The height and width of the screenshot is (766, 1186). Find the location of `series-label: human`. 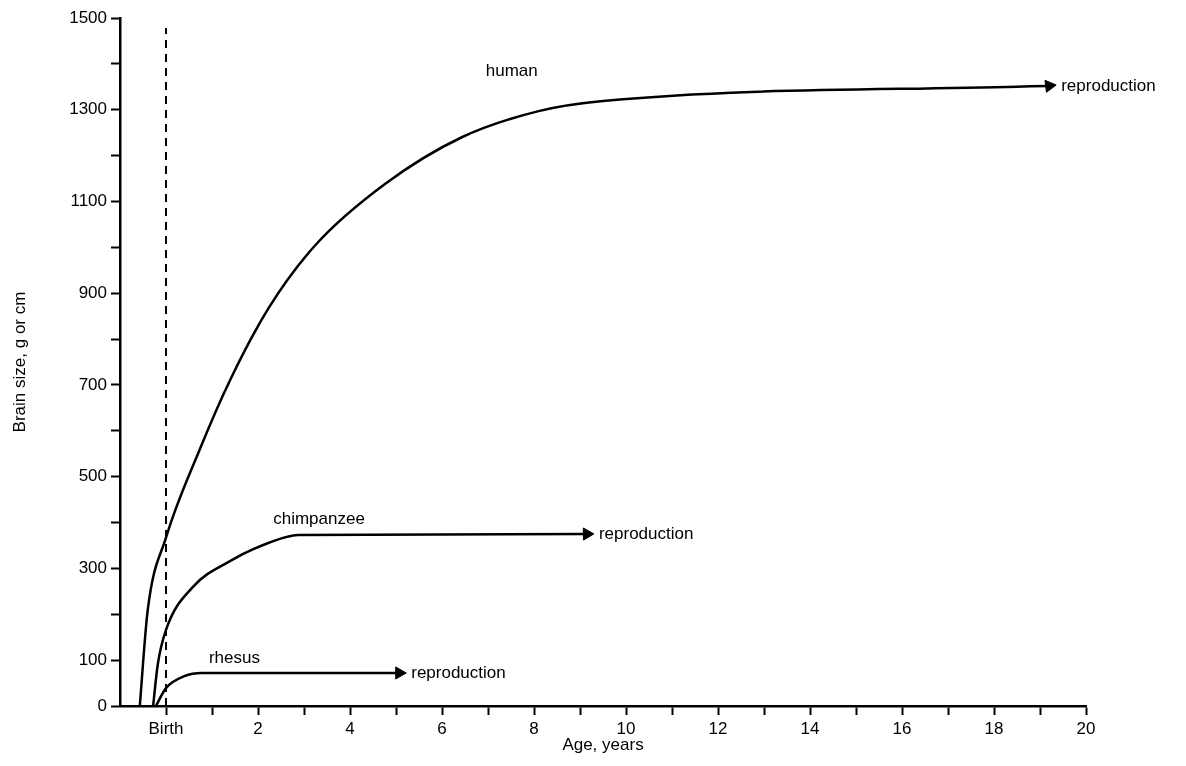

series-label: human is located at coordinates (511, 71).